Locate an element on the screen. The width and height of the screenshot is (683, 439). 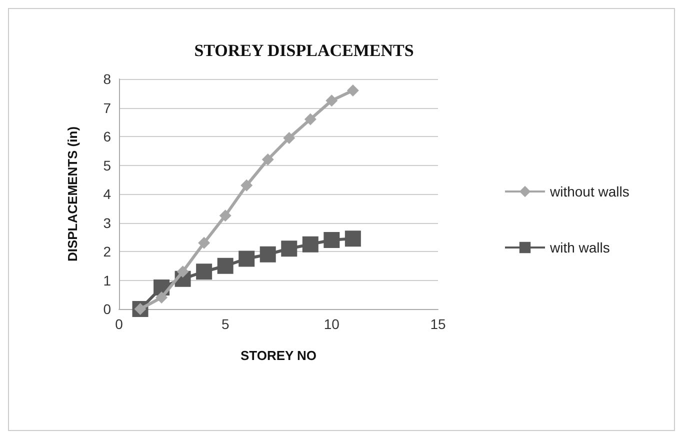
y-tick-label: 0 is located at coordinates (107, 309).